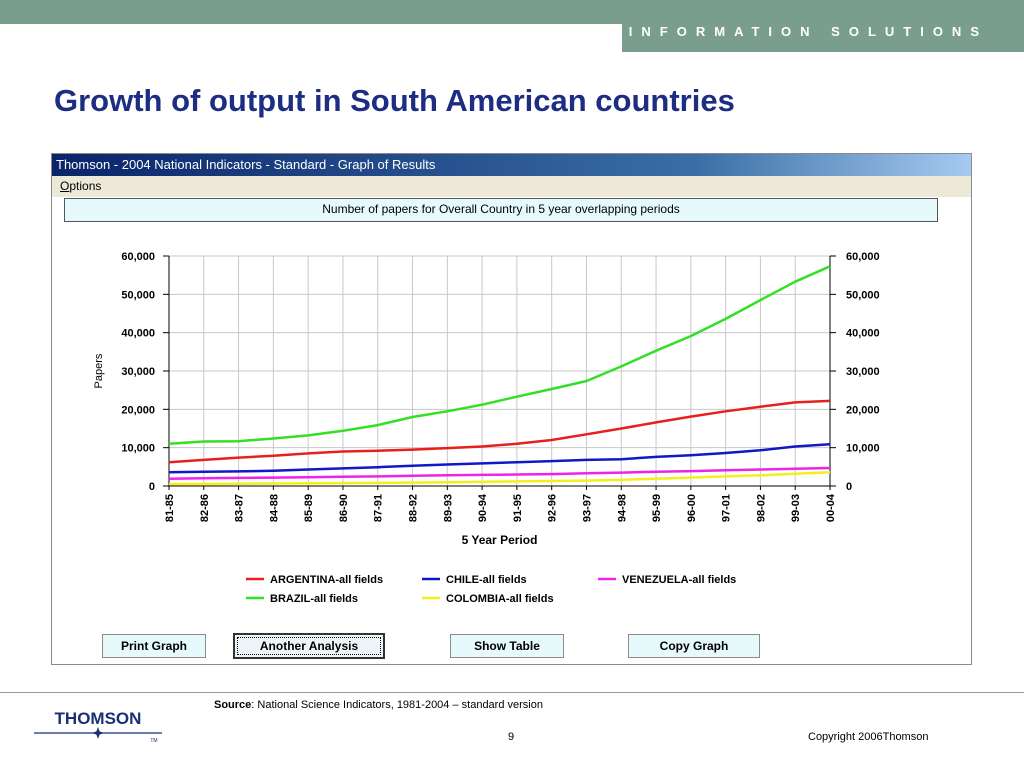  Describe the element at coordinates (863, 449) in the screenshot. I see `y-tick-label-right: 10,000` at that location.